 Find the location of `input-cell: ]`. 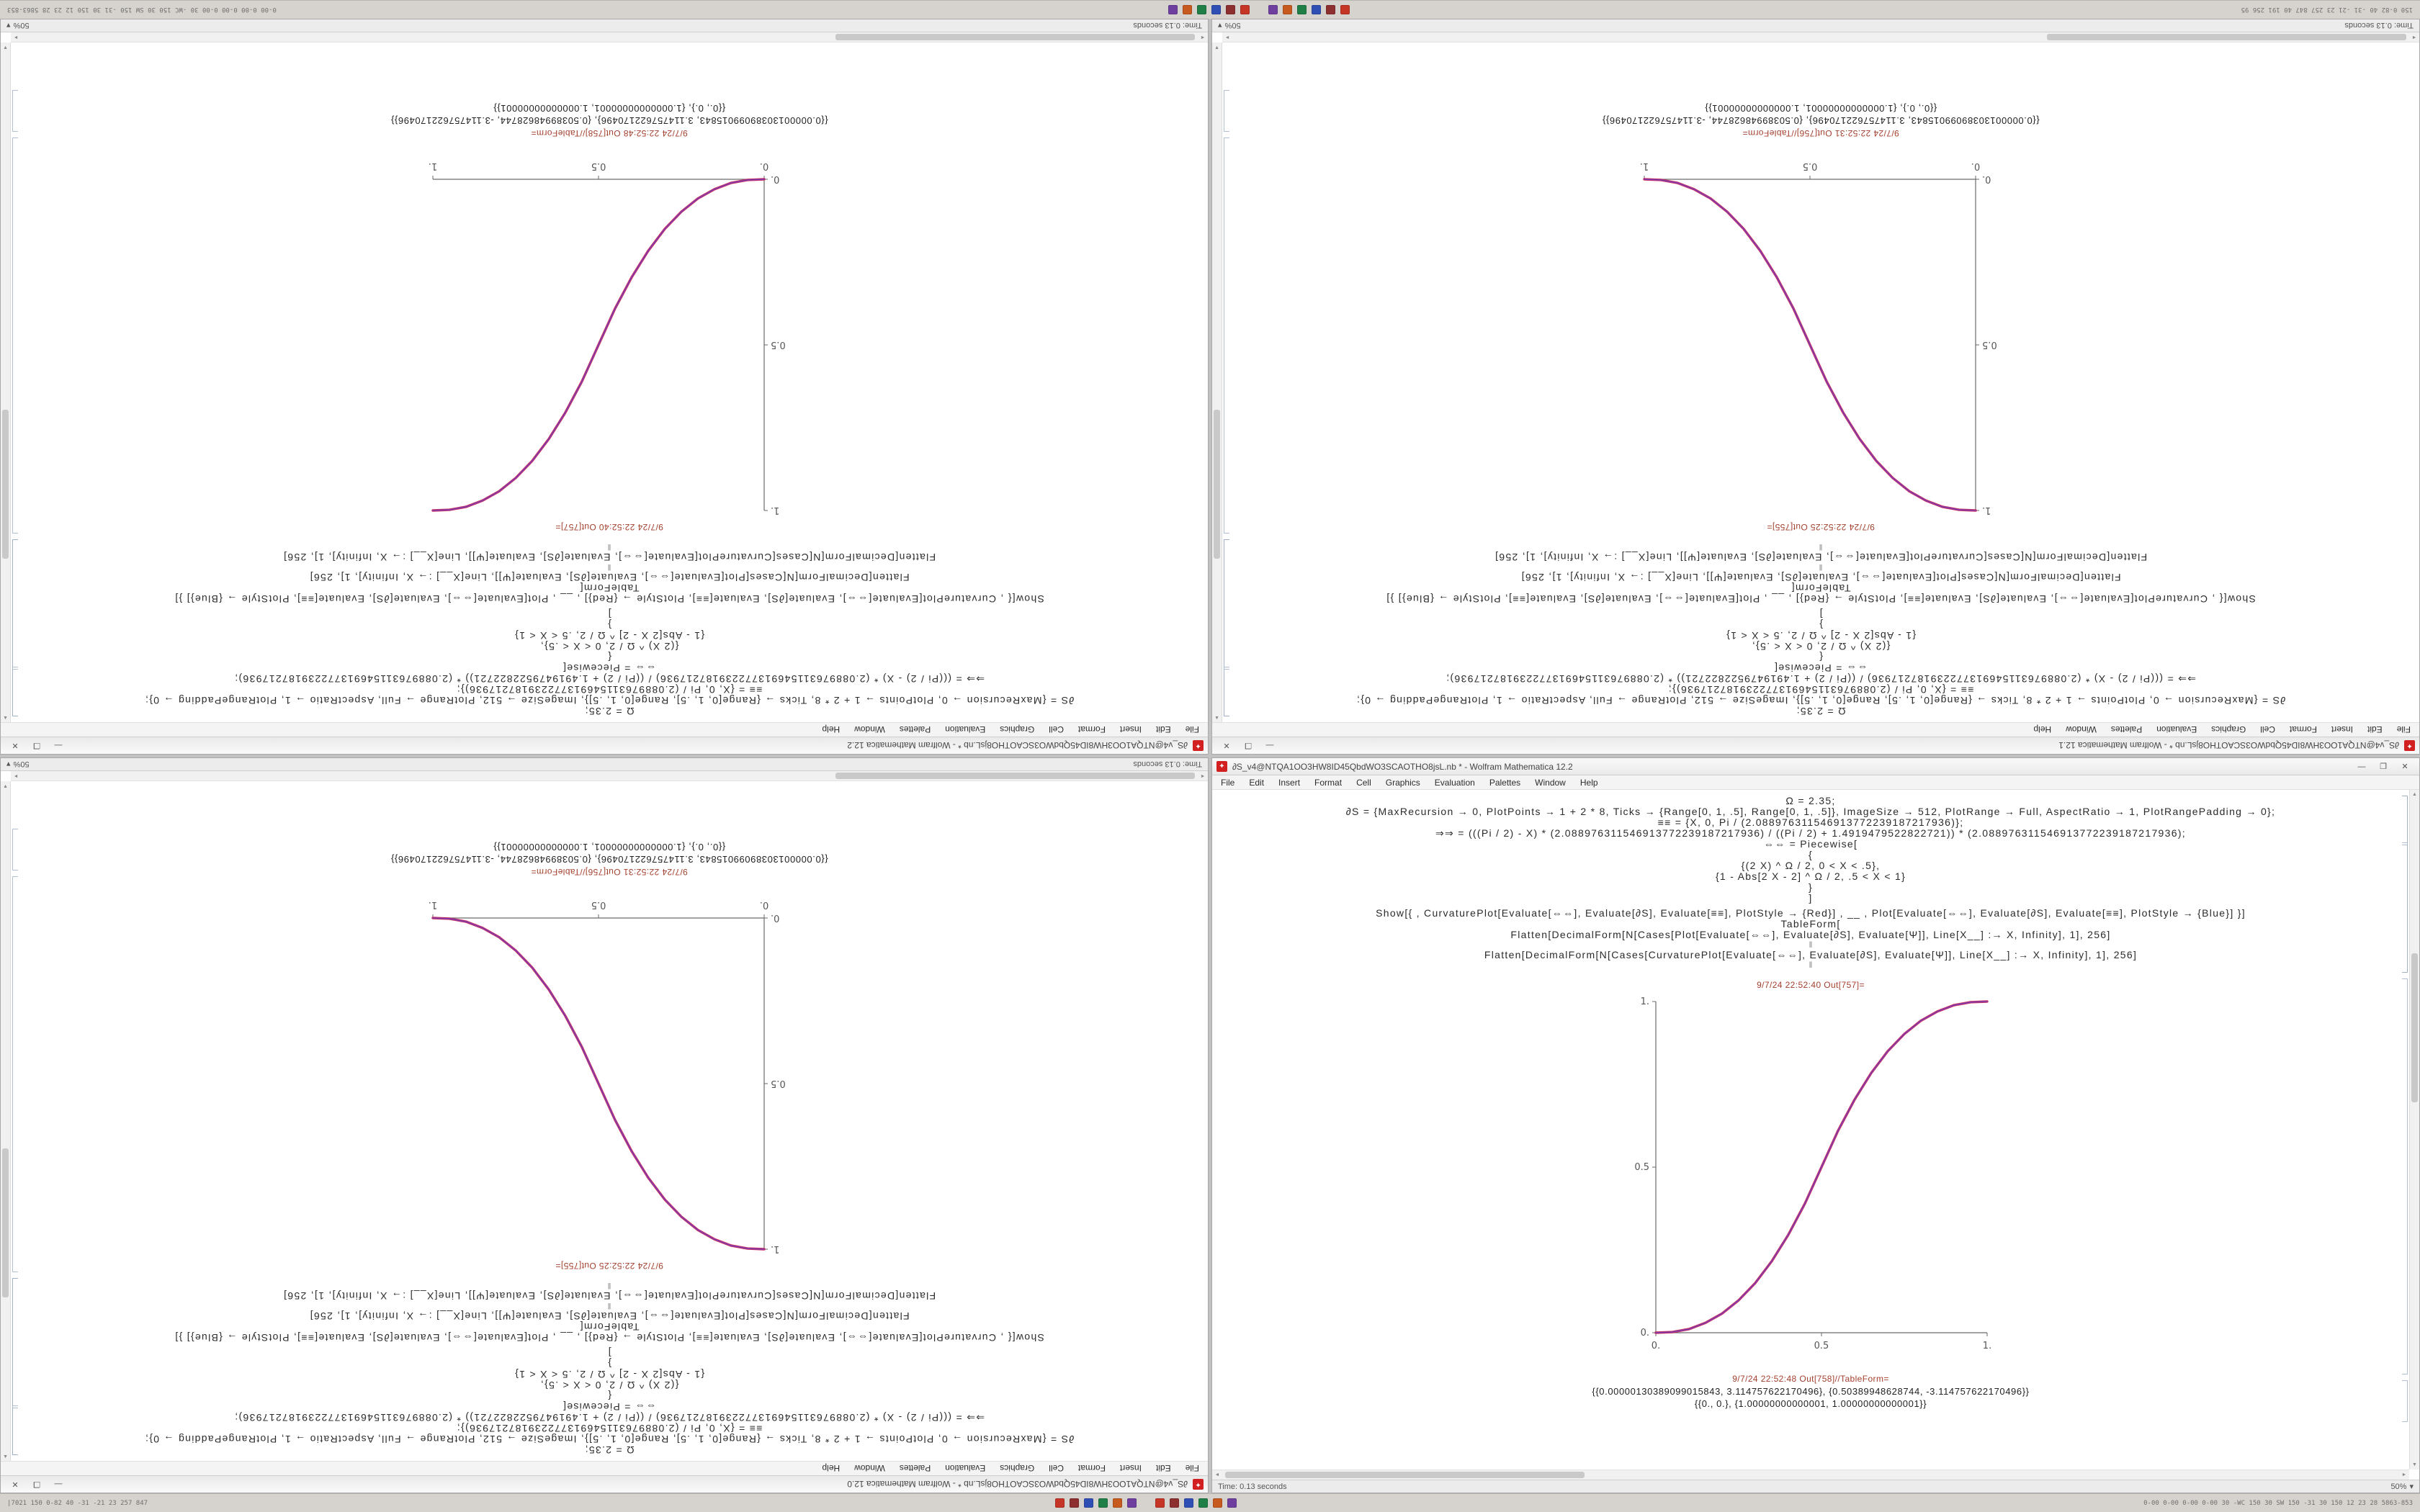

input-cell: ] is located at coordinates (609, 614).